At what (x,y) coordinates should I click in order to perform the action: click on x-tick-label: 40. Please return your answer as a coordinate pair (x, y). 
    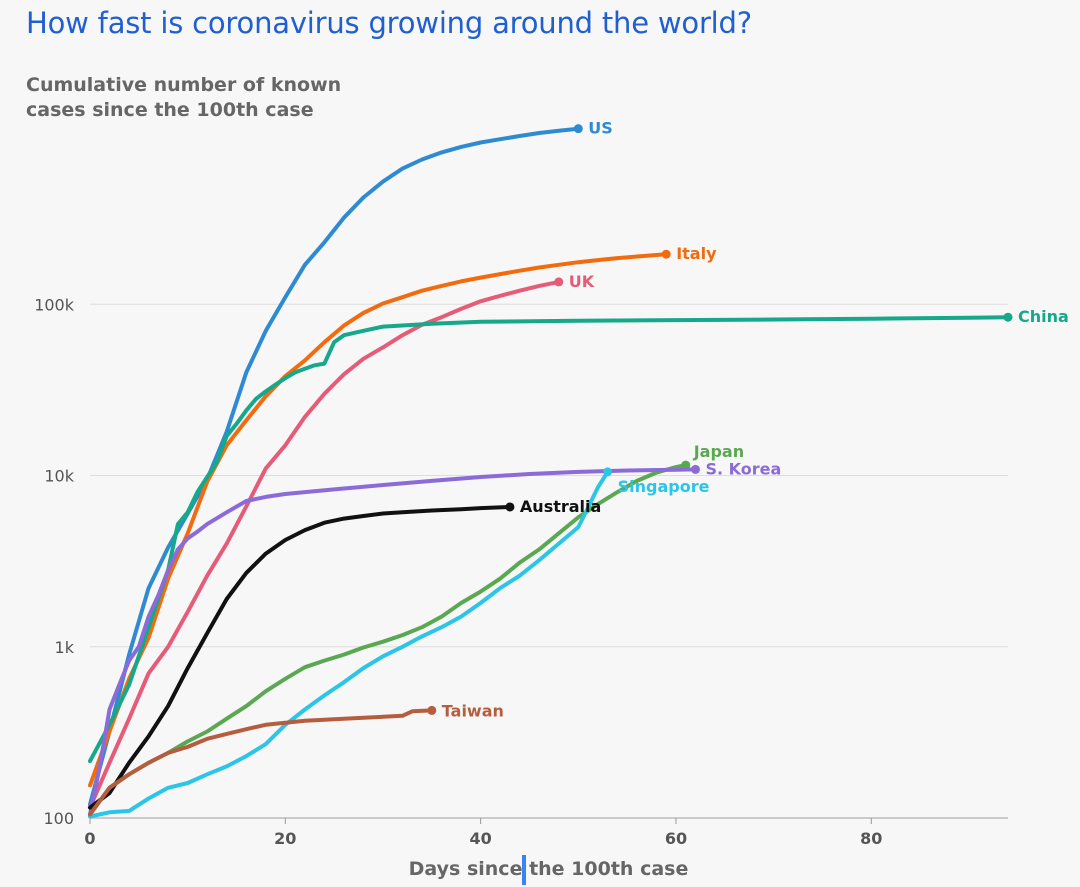
    Looking at the image, I should click on (481, 838).